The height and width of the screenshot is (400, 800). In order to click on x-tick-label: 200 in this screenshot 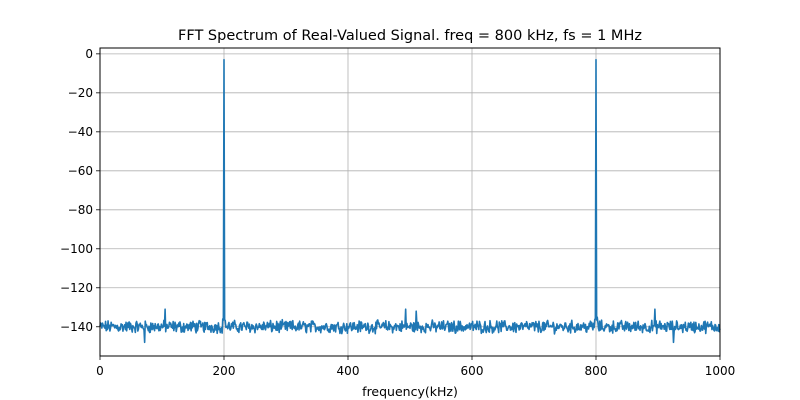, I will do `click(224, 371)`.